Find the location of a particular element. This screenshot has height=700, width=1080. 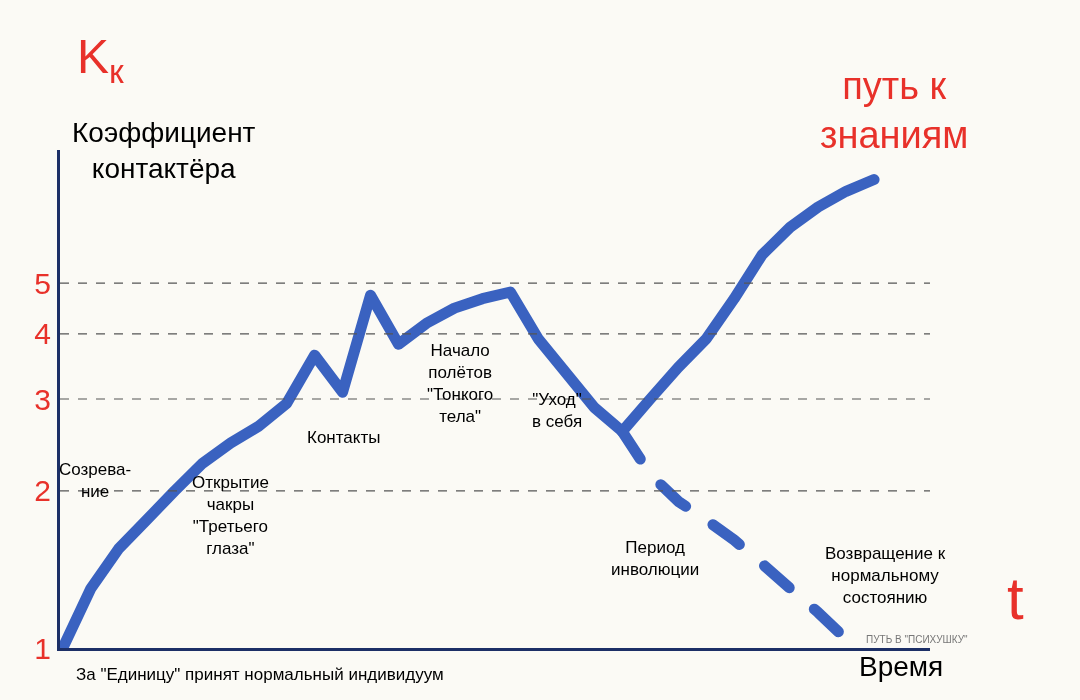

text: t is located at coordinates (1015, 598).